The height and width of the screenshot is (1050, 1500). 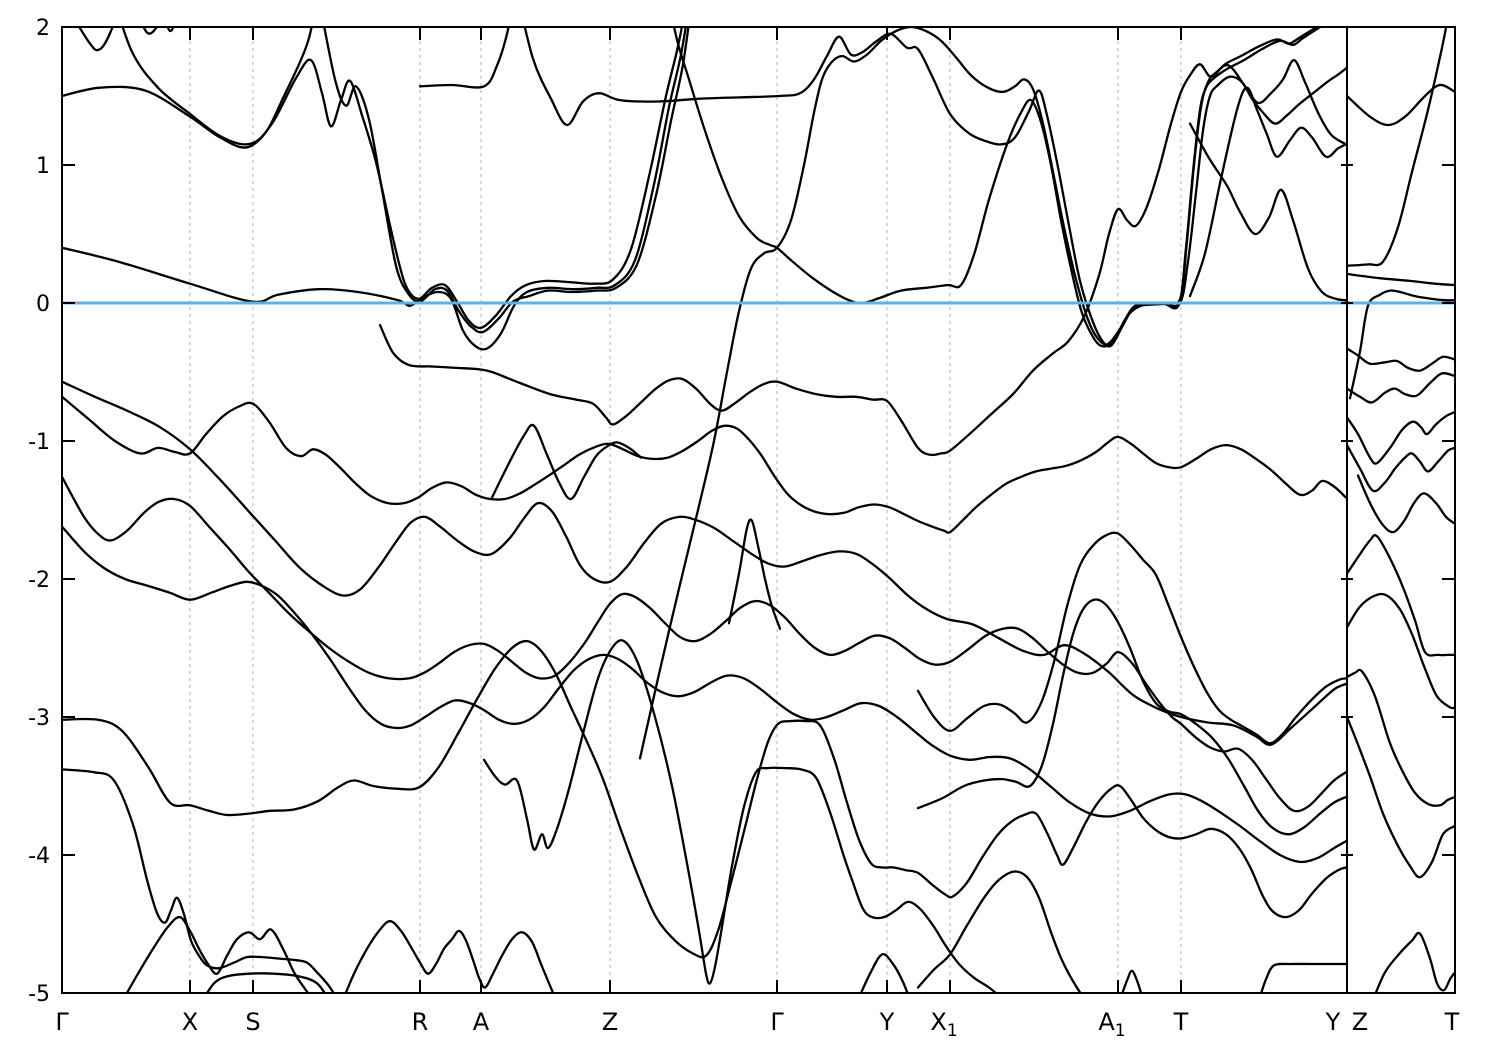 I want to click on y-tick-label: -4, so click(x=39, y=856).